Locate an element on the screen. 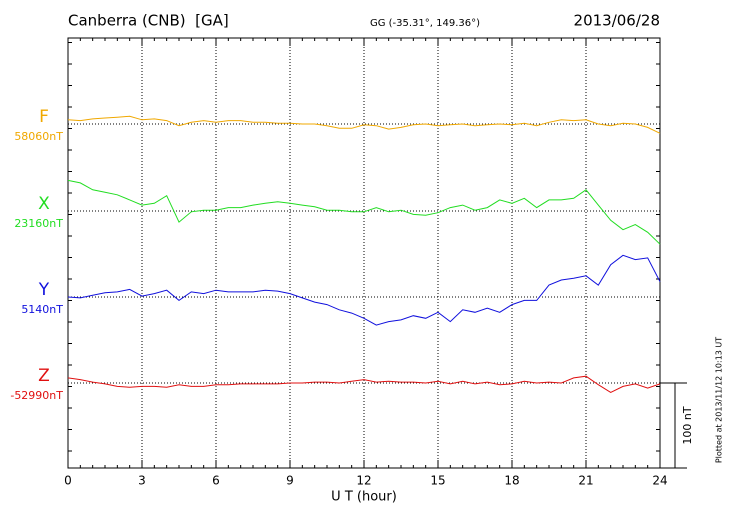 This screenshot has width=730, height=520. x-axis-label: U T (hour) is located at coordinates (364, 497).